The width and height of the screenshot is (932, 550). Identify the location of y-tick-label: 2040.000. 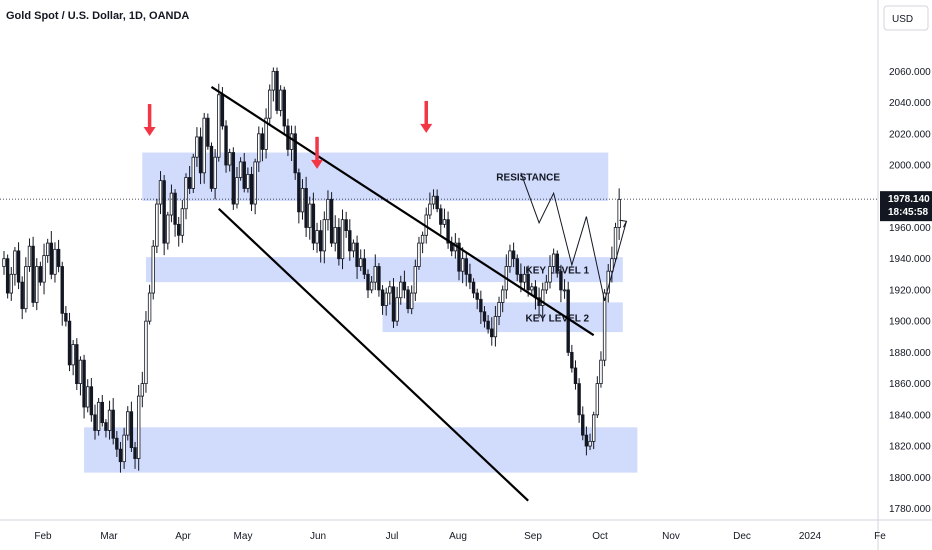
(910, 103).